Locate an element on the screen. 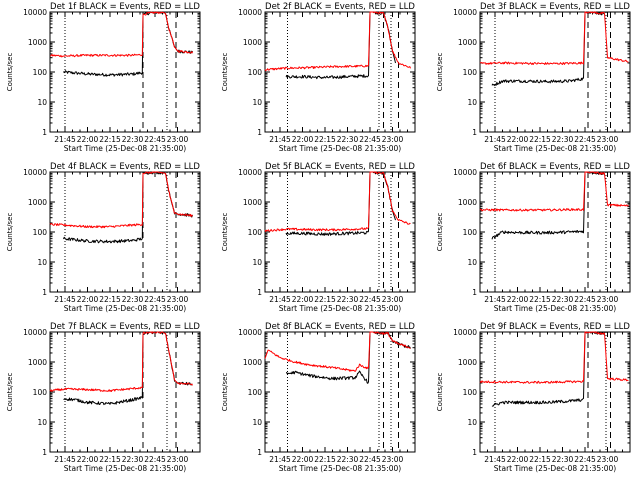 The height and width of the screenshot is (480, 640). panel-title: Det 6f BLACK = Events, RED = LLD is located at coordinates (555, 167).